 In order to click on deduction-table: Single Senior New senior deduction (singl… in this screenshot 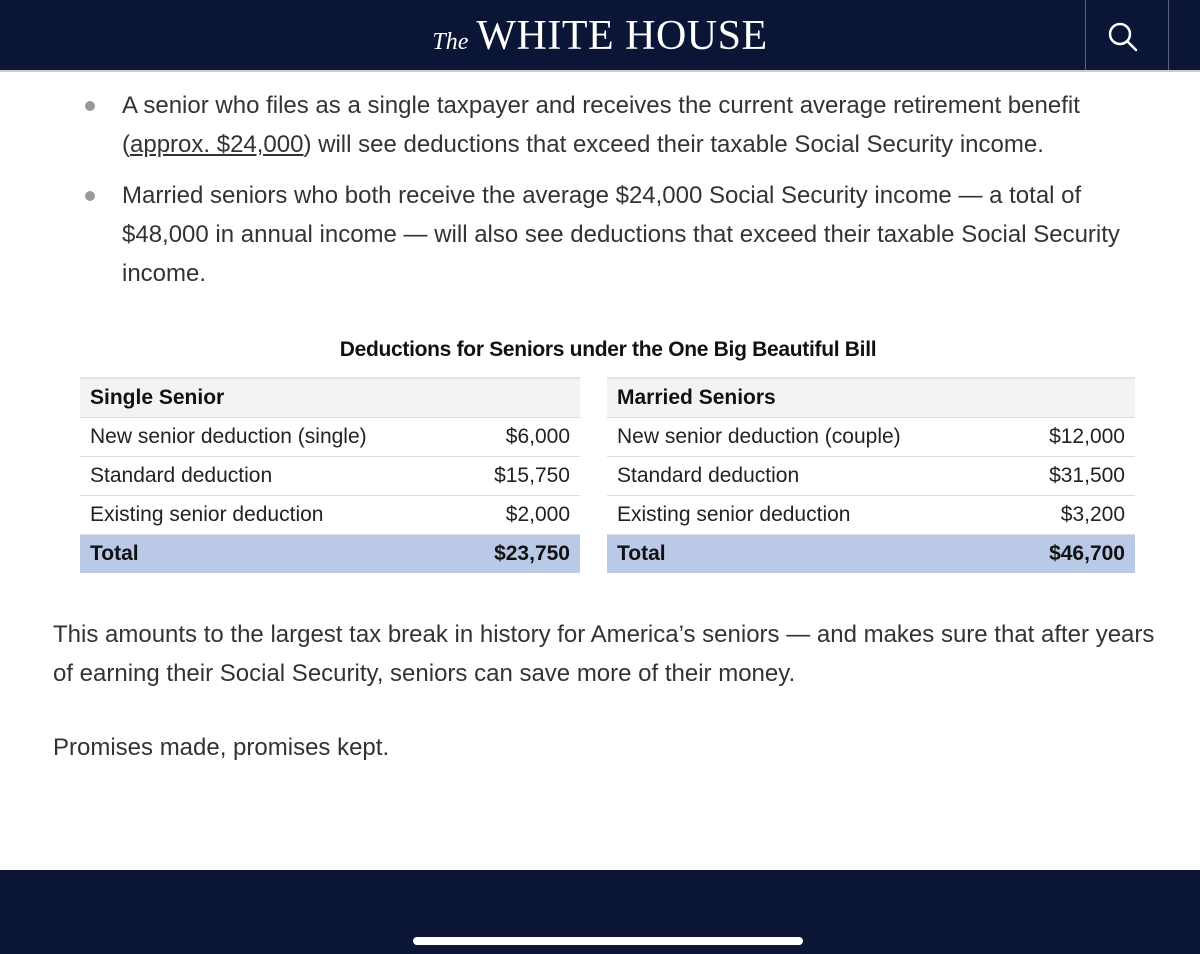, I will do `click(330, 475)`.